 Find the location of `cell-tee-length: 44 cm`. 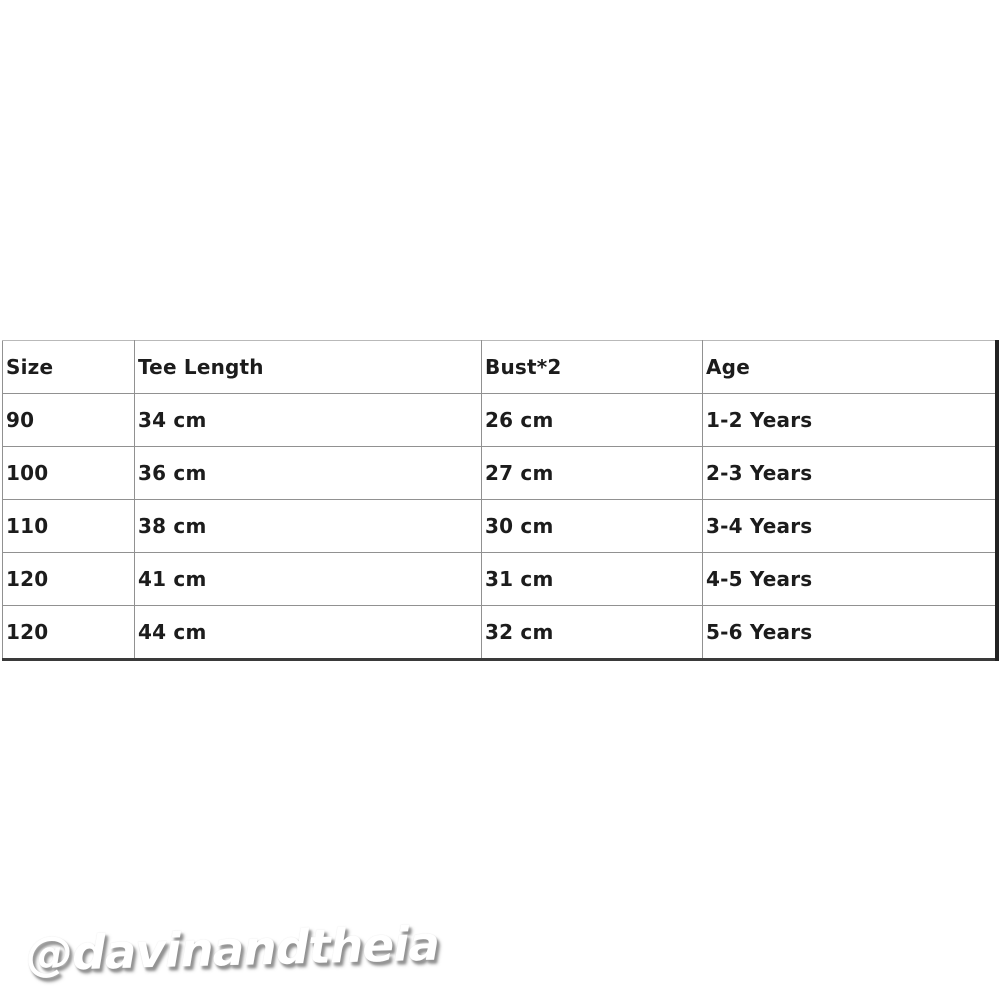

cell-tee-length: 44 cm is located at coordinates (308, 633).